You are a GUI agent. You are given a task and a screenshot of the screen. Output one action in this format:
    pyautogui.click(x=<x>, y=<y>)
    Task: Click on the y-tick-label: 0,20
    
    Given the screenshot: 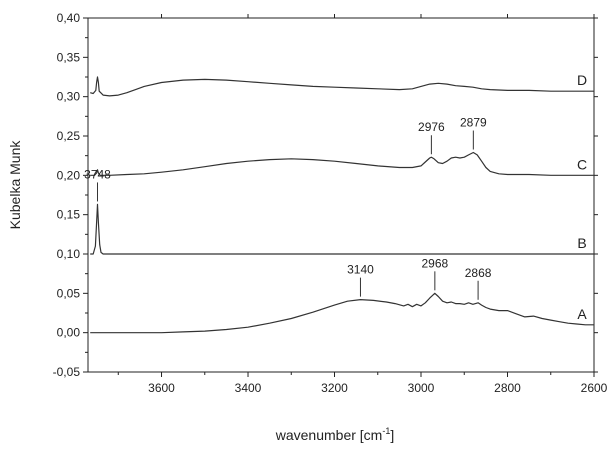 What is the action you would take?
    pyautogui.click(x=69, y=175)
    